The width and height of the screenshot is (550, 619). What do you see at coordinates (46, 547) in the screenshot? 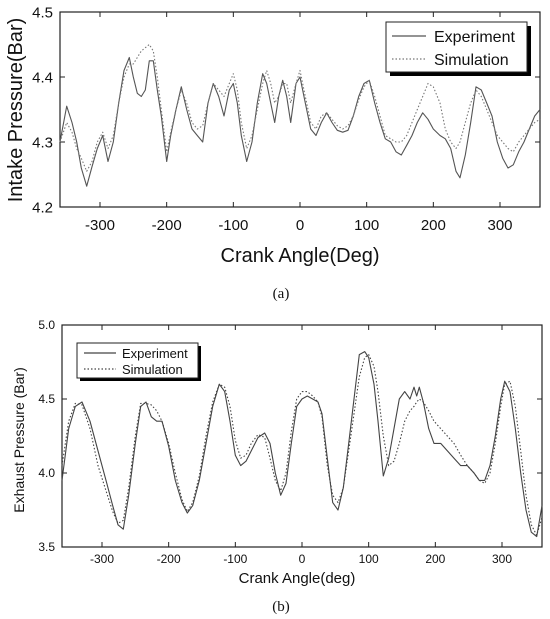
I see `y-tick-label: 3.5` at bounding box center [46, 547].